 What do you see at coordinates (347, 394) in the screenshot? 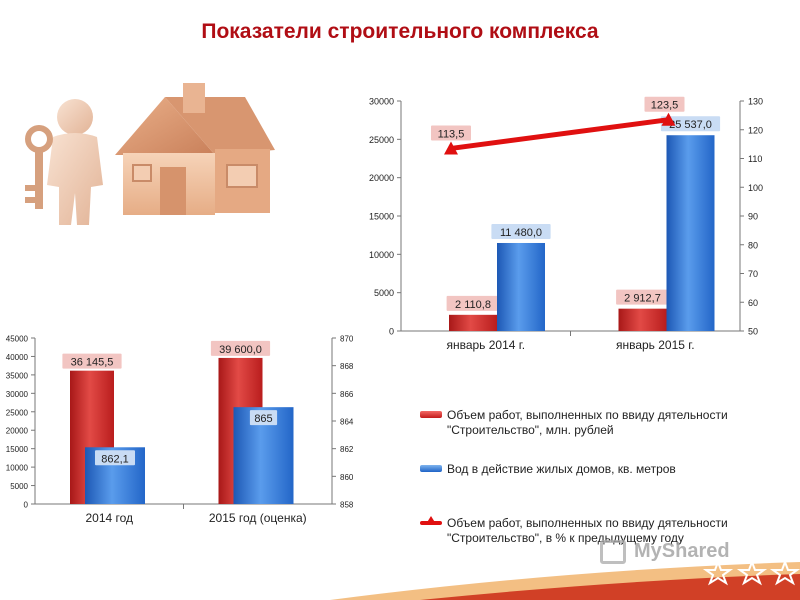
I see `y2-tick-label: 866` at bounding box center [347, 394].